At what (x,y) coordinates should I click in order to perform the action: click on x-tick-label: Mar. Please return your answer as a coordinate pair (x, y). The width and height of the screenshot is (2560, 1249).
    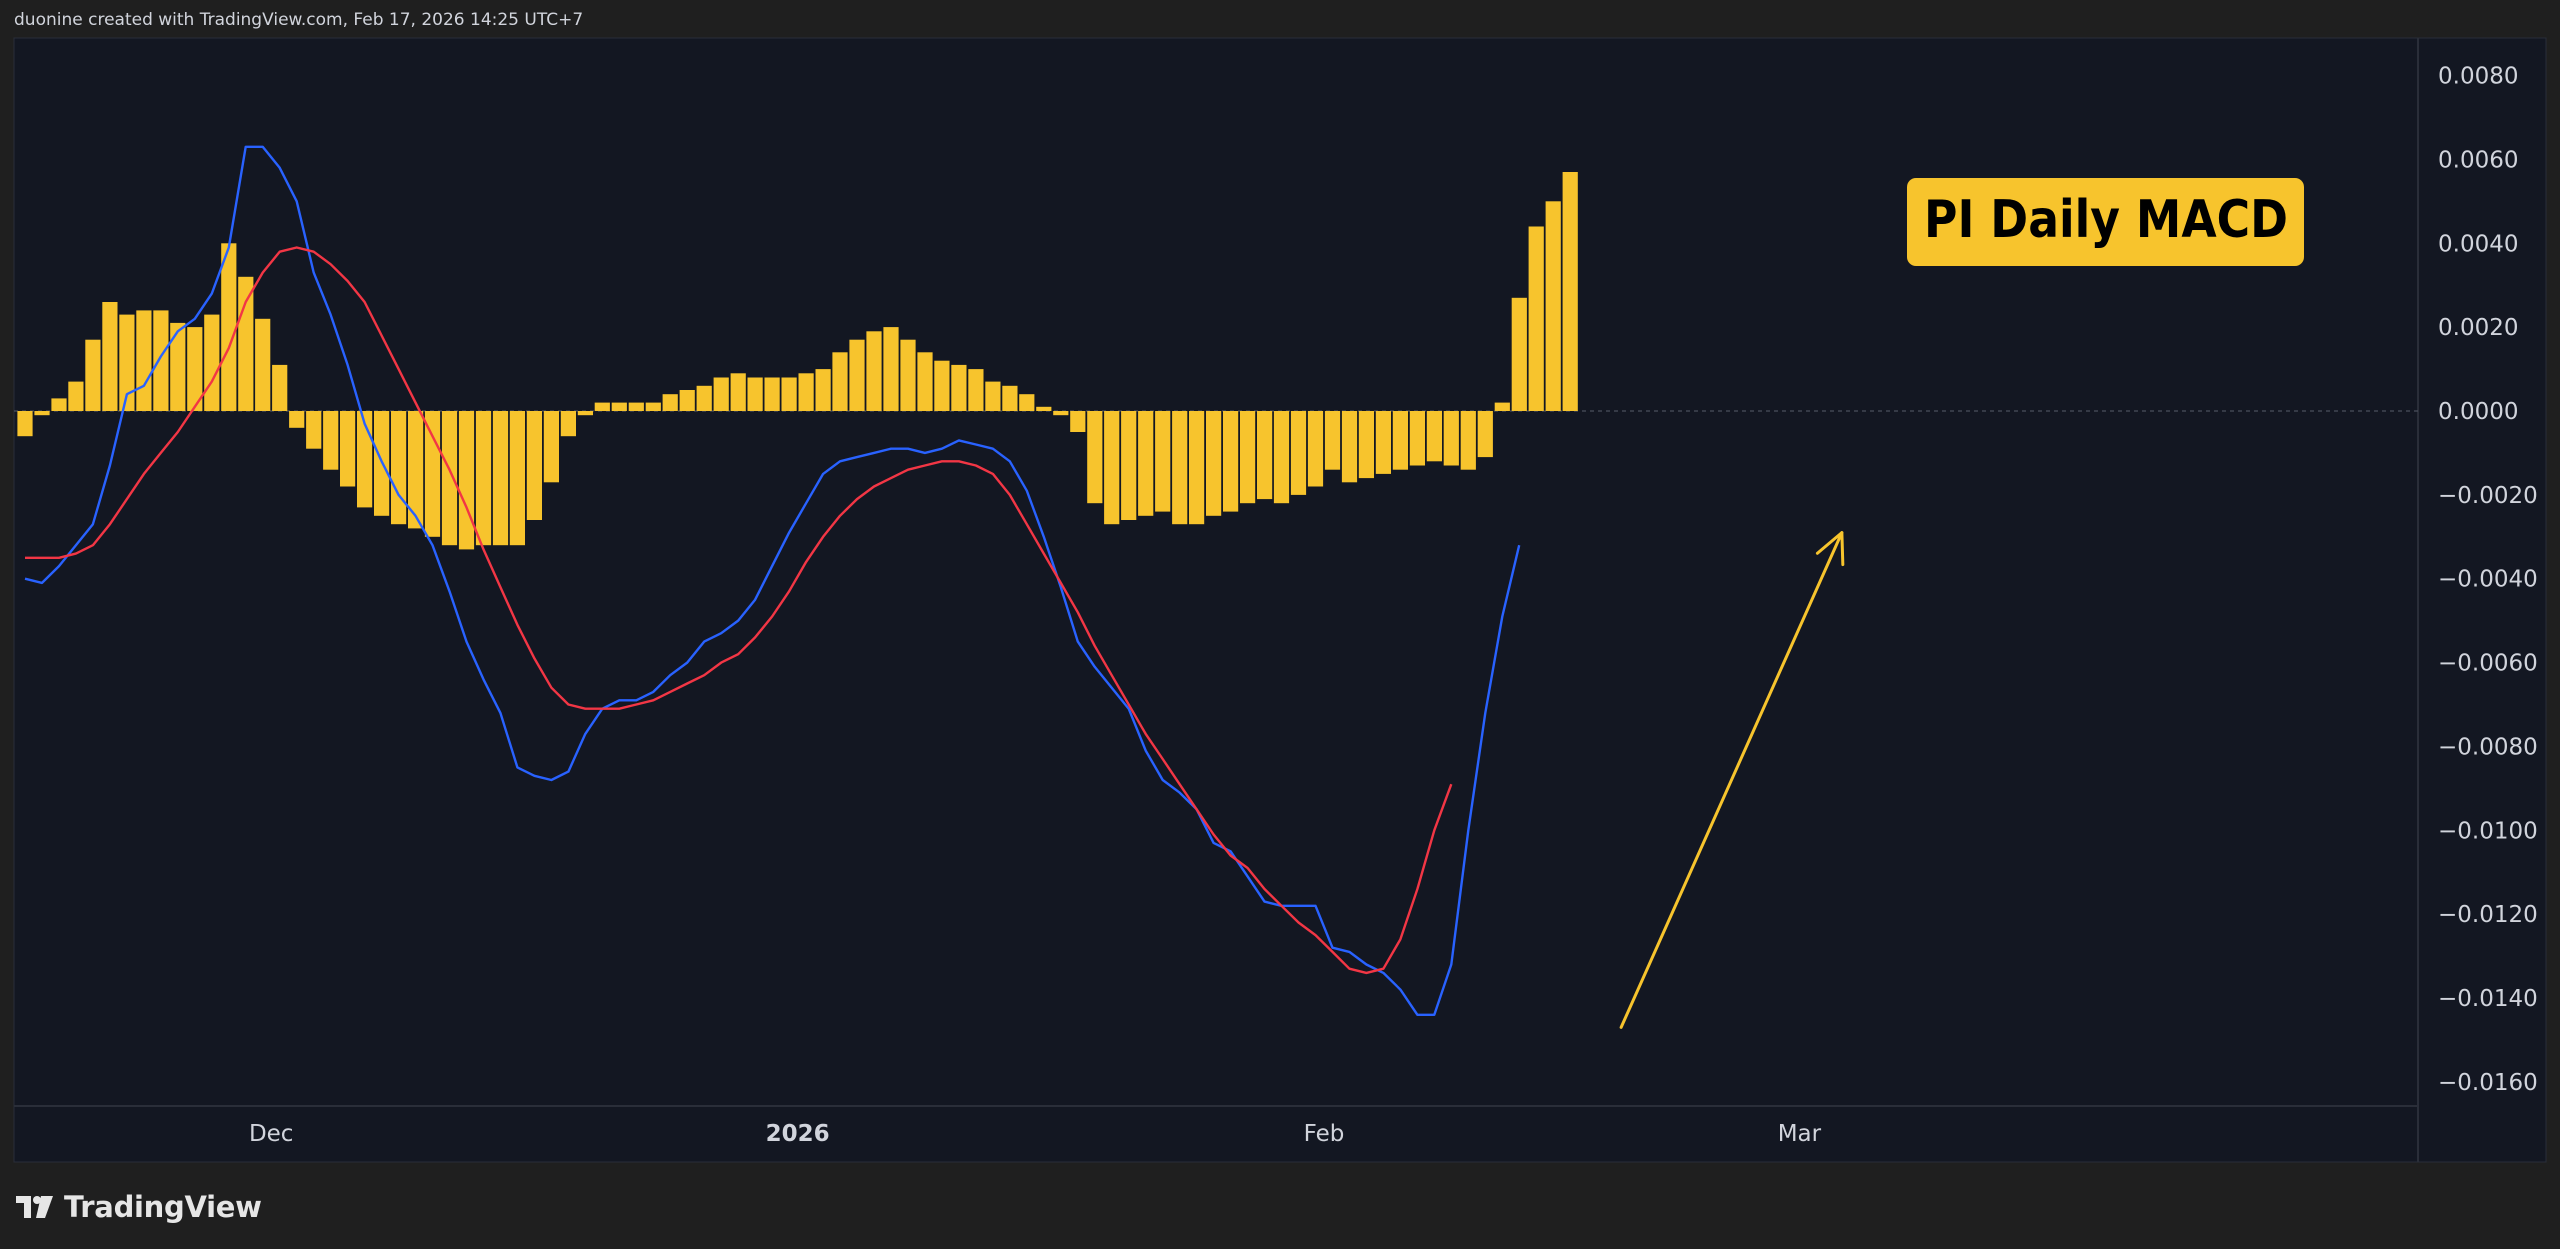
    Looking at the image, I should click on (1800, 1134).